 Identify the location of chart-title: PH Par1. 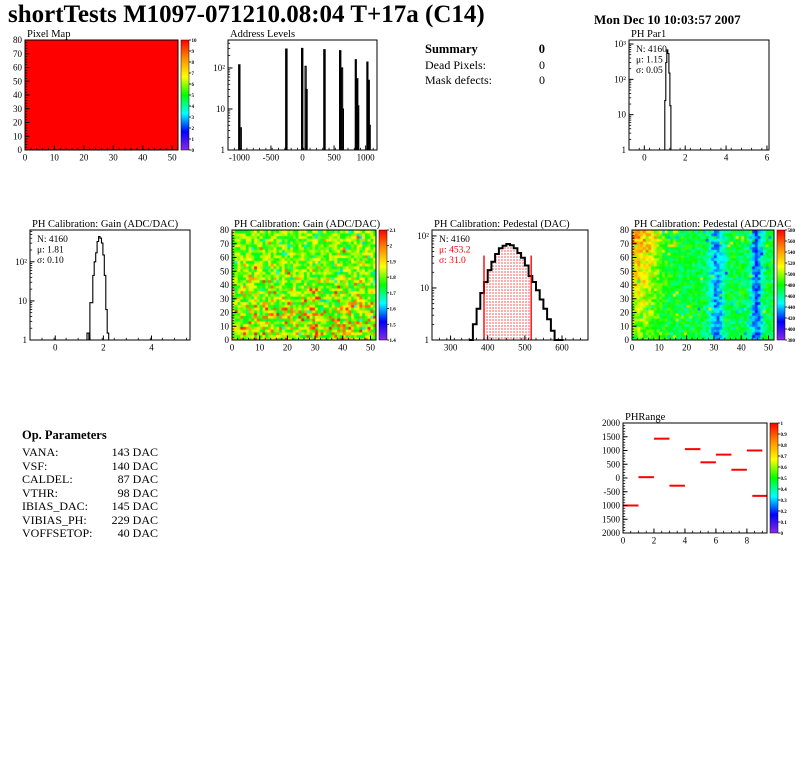
(648, 34).